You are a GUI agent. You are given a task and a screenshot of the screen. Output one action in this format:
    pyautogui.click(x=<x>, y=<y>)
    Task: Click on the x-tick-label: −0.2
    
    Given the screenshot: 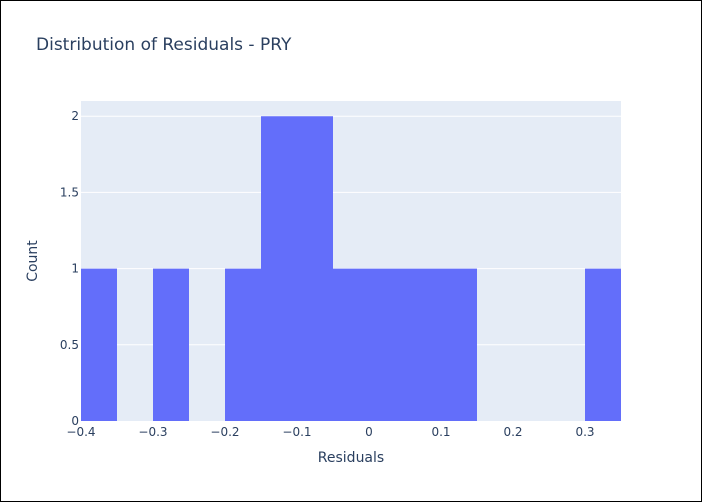 What is the action you would take?
    pyautogui.click(x=224, y=432)
    